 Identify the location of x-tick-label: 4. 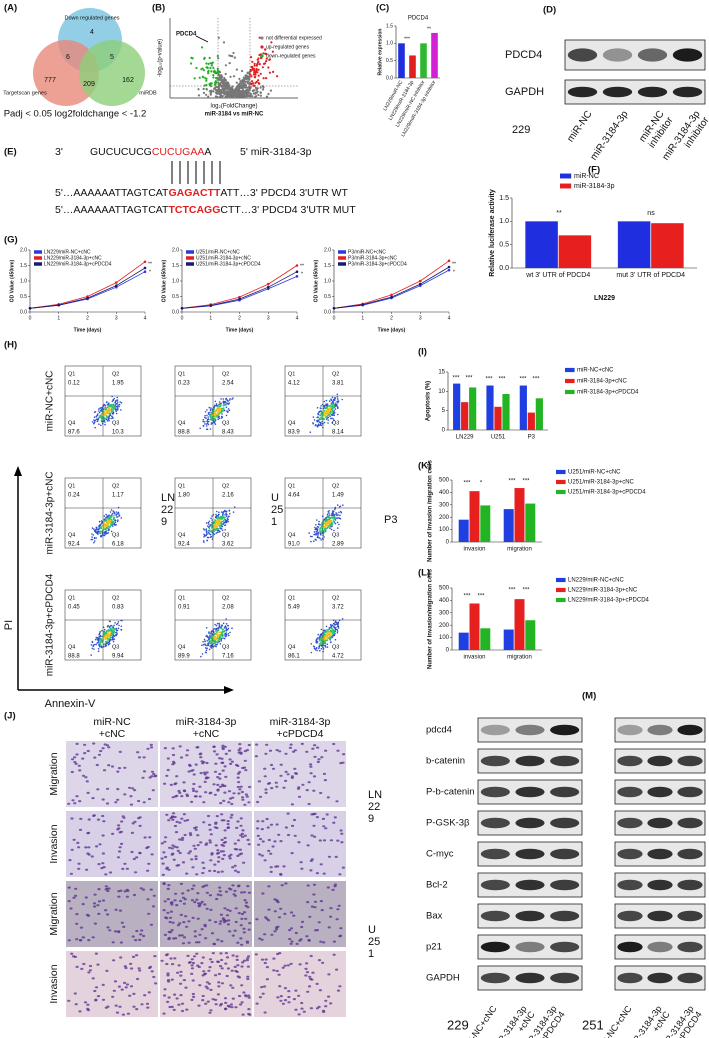
(297, 318).